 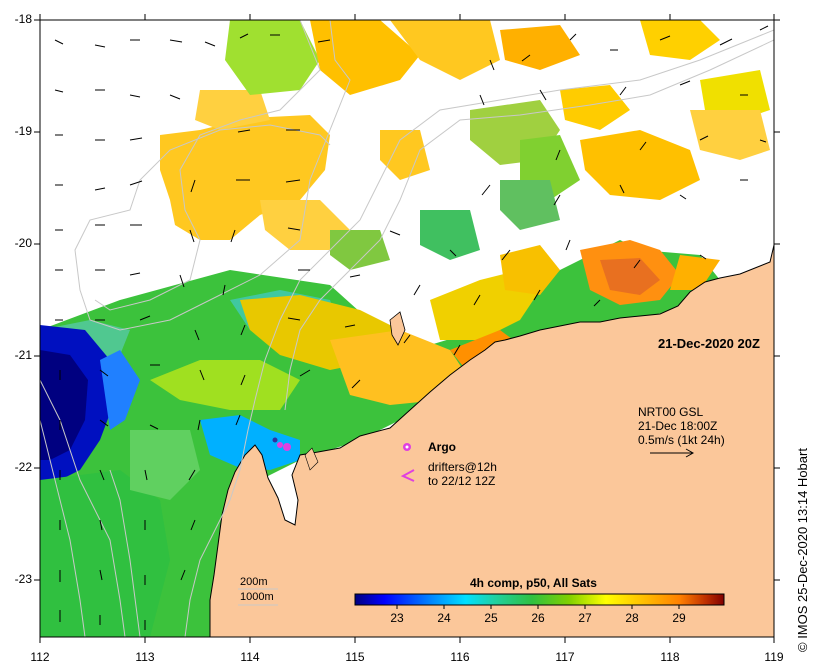 What do you see at coordinates (462, 467) in the screenshot?
I see `drifters-legend-line1: drifters@12h` at bounding box center [462, 467].